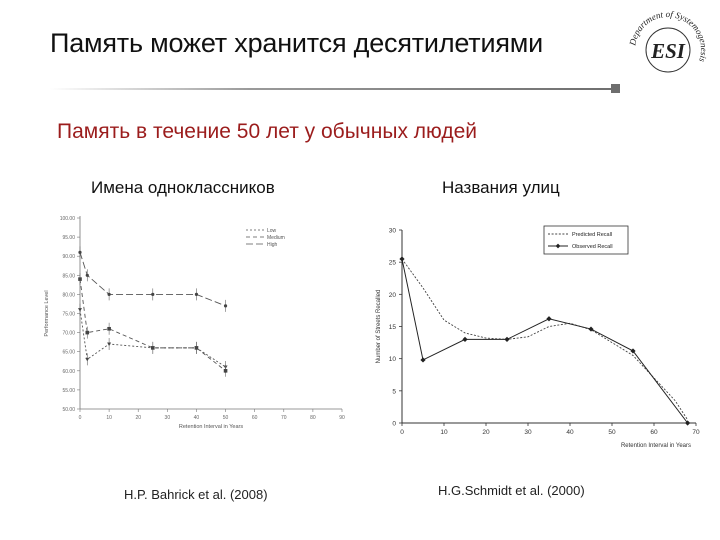 The height and width of the screenshot is (540, 720). What do you see at coordinates (272, 245) in the screenshot?
I see `legend-label: High` at bounding box center [272, 245].